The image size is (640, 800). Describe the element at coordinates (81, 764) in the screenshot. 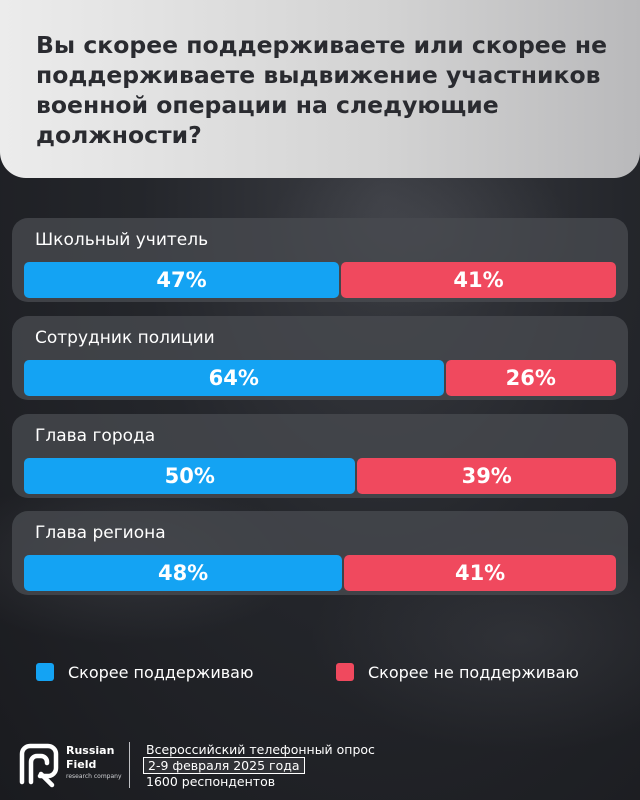

I see `logo-line-2: Field` at that location.